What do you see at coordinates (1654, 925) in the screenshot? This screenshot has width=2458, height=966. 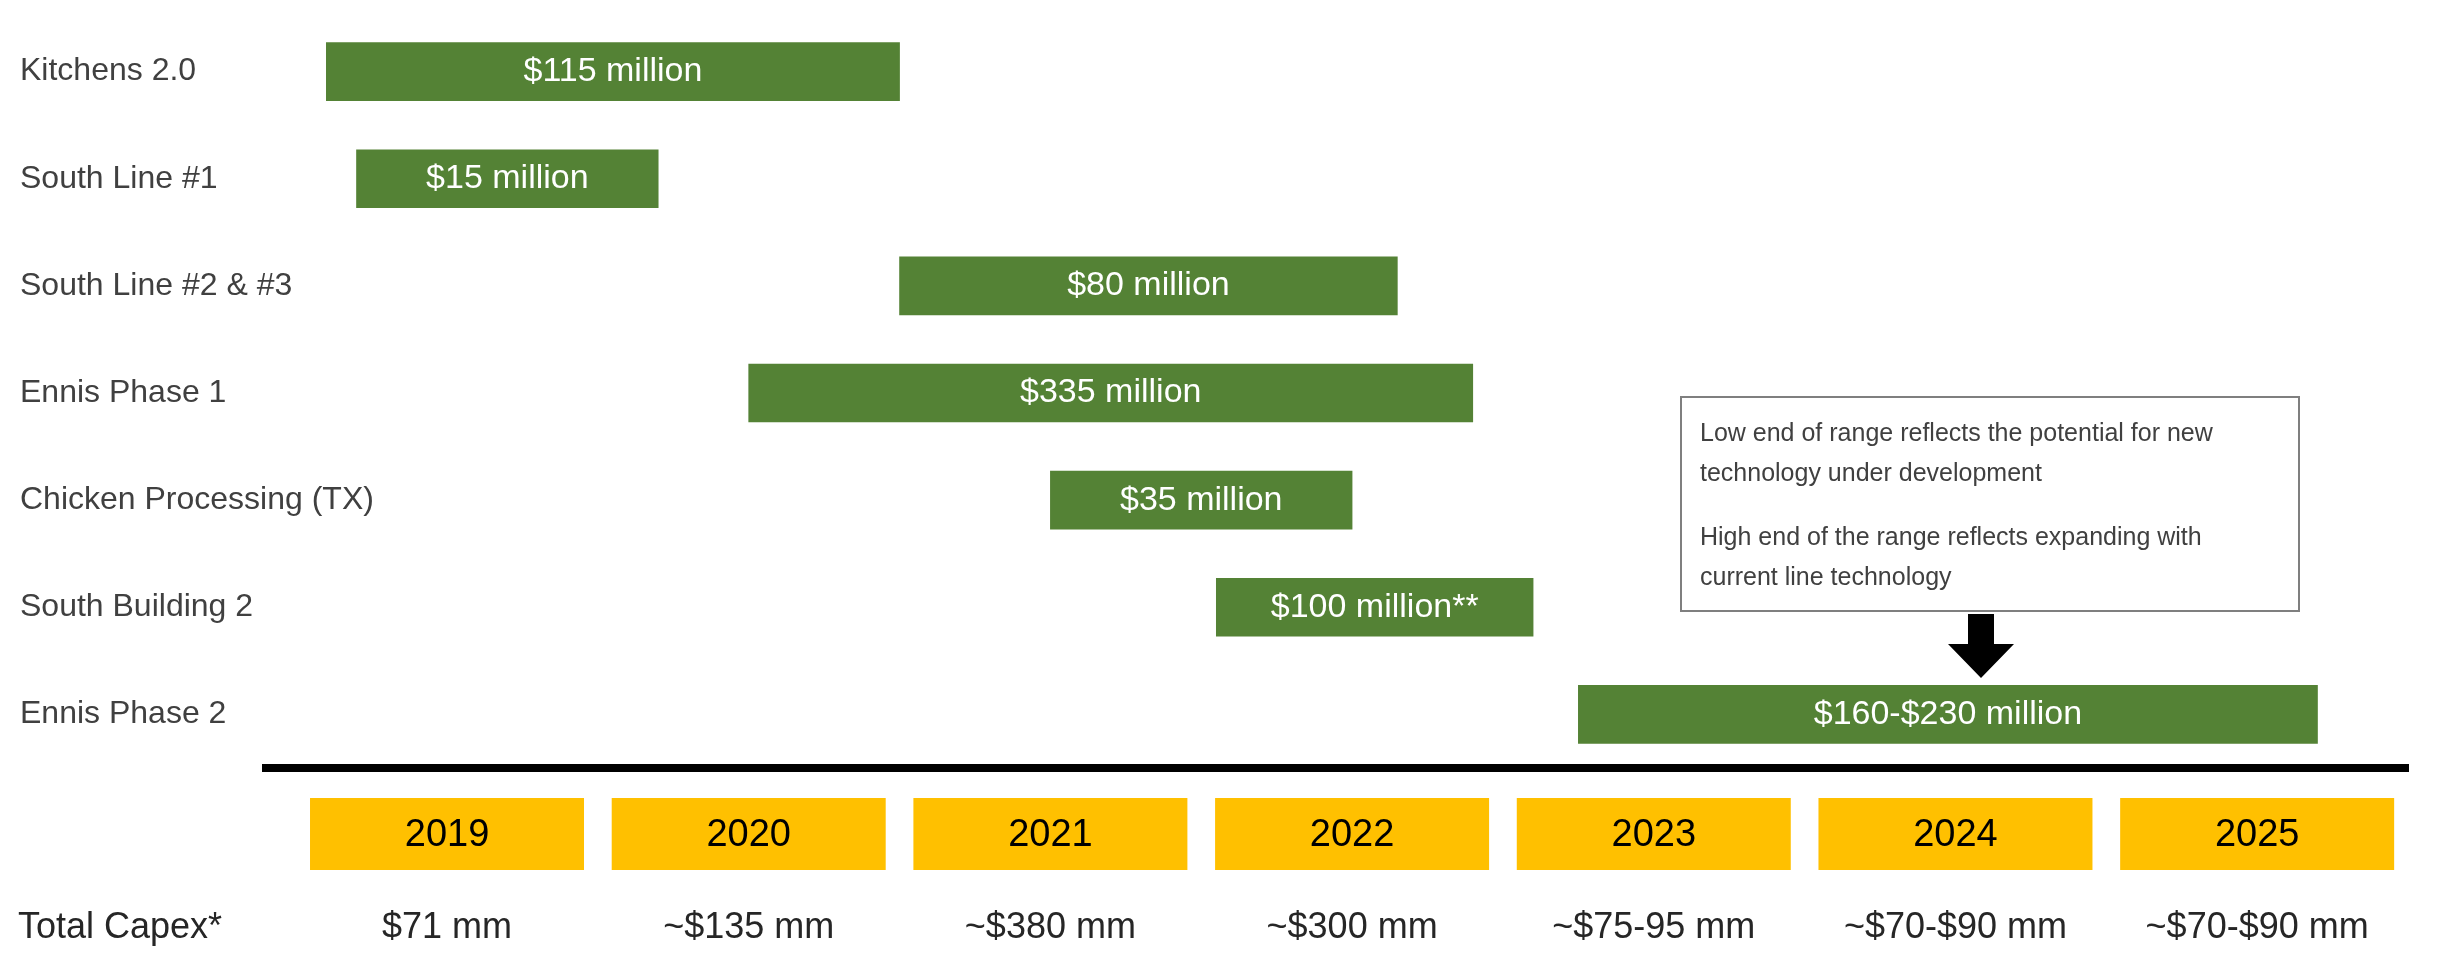 I see `text: ~$75-95 mm` at bounding box center [1654, 925].